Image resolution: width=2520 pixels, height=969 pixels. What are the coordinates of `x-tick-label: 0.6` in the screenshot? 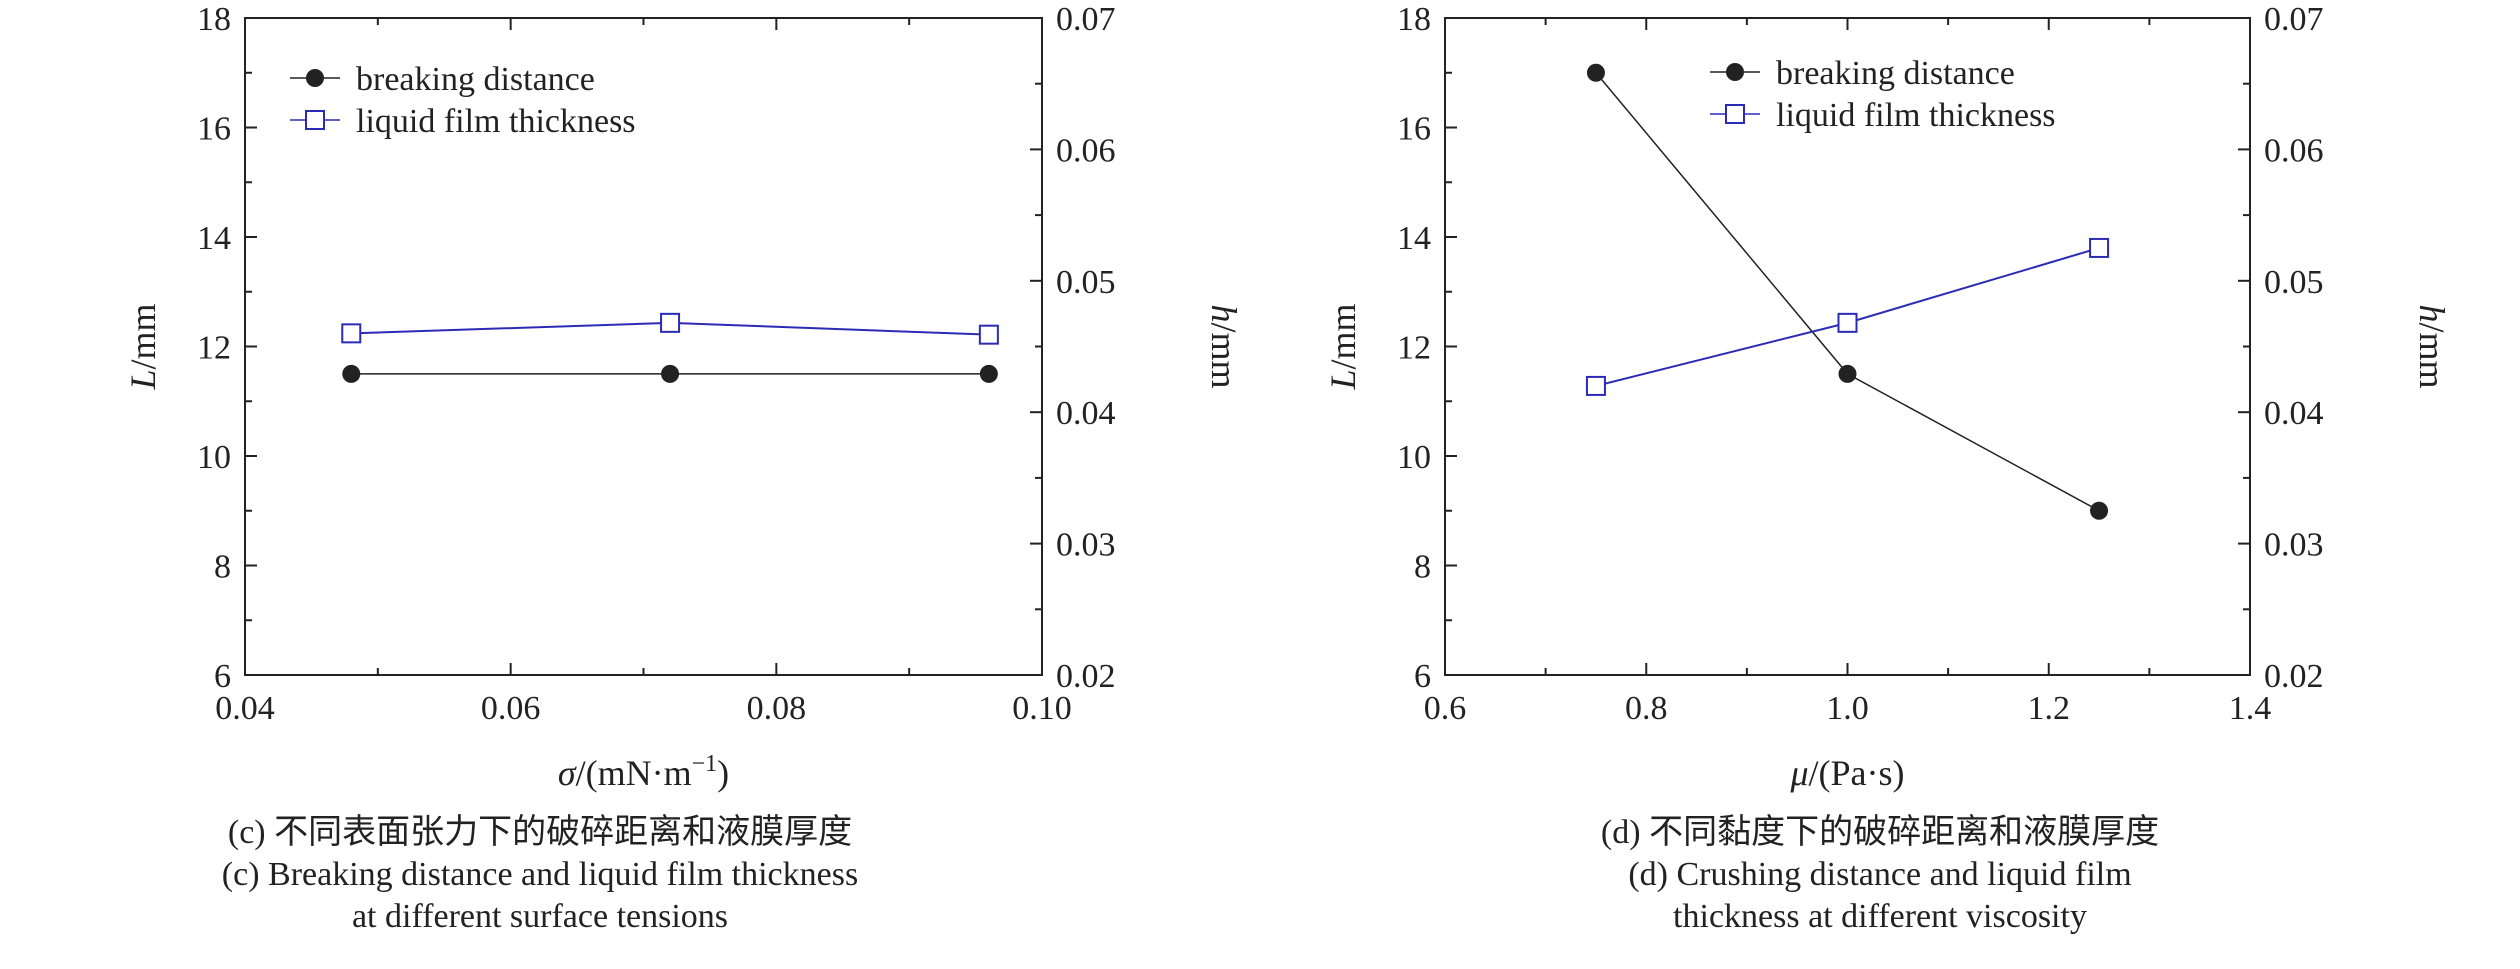 It's located at (1445, 708).